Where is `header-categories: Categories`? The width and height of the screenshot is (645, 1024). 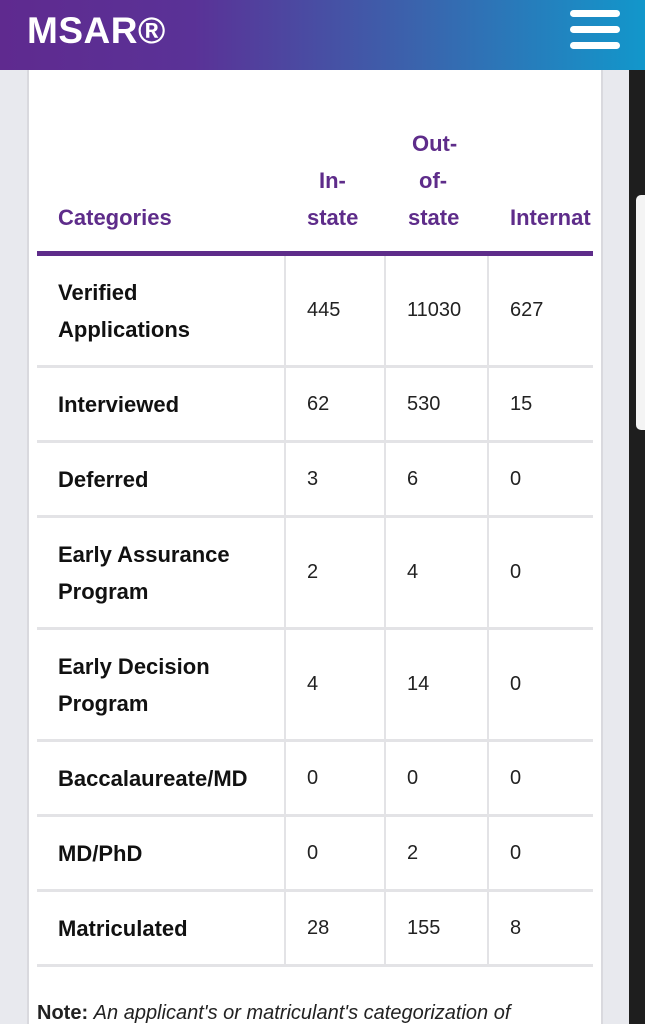
header-categories: Categories is located at coordinates (115, 217).